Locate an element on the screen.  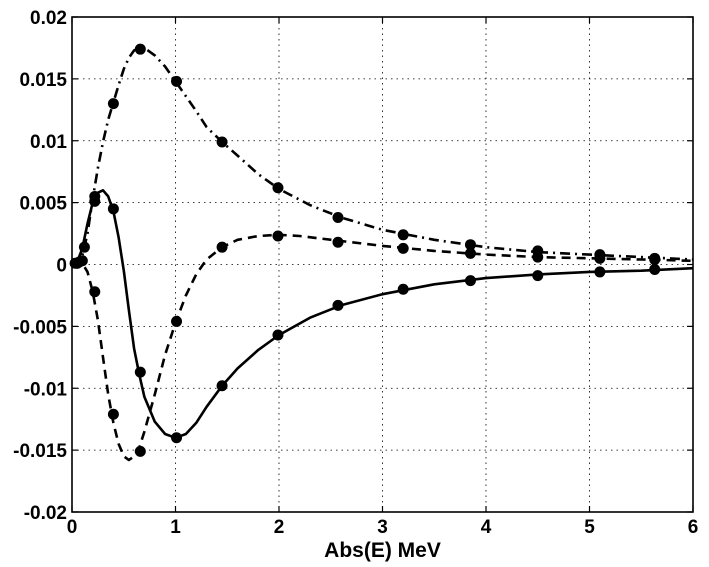
x-tick-label: 0 is located at coordinates (72, 527).